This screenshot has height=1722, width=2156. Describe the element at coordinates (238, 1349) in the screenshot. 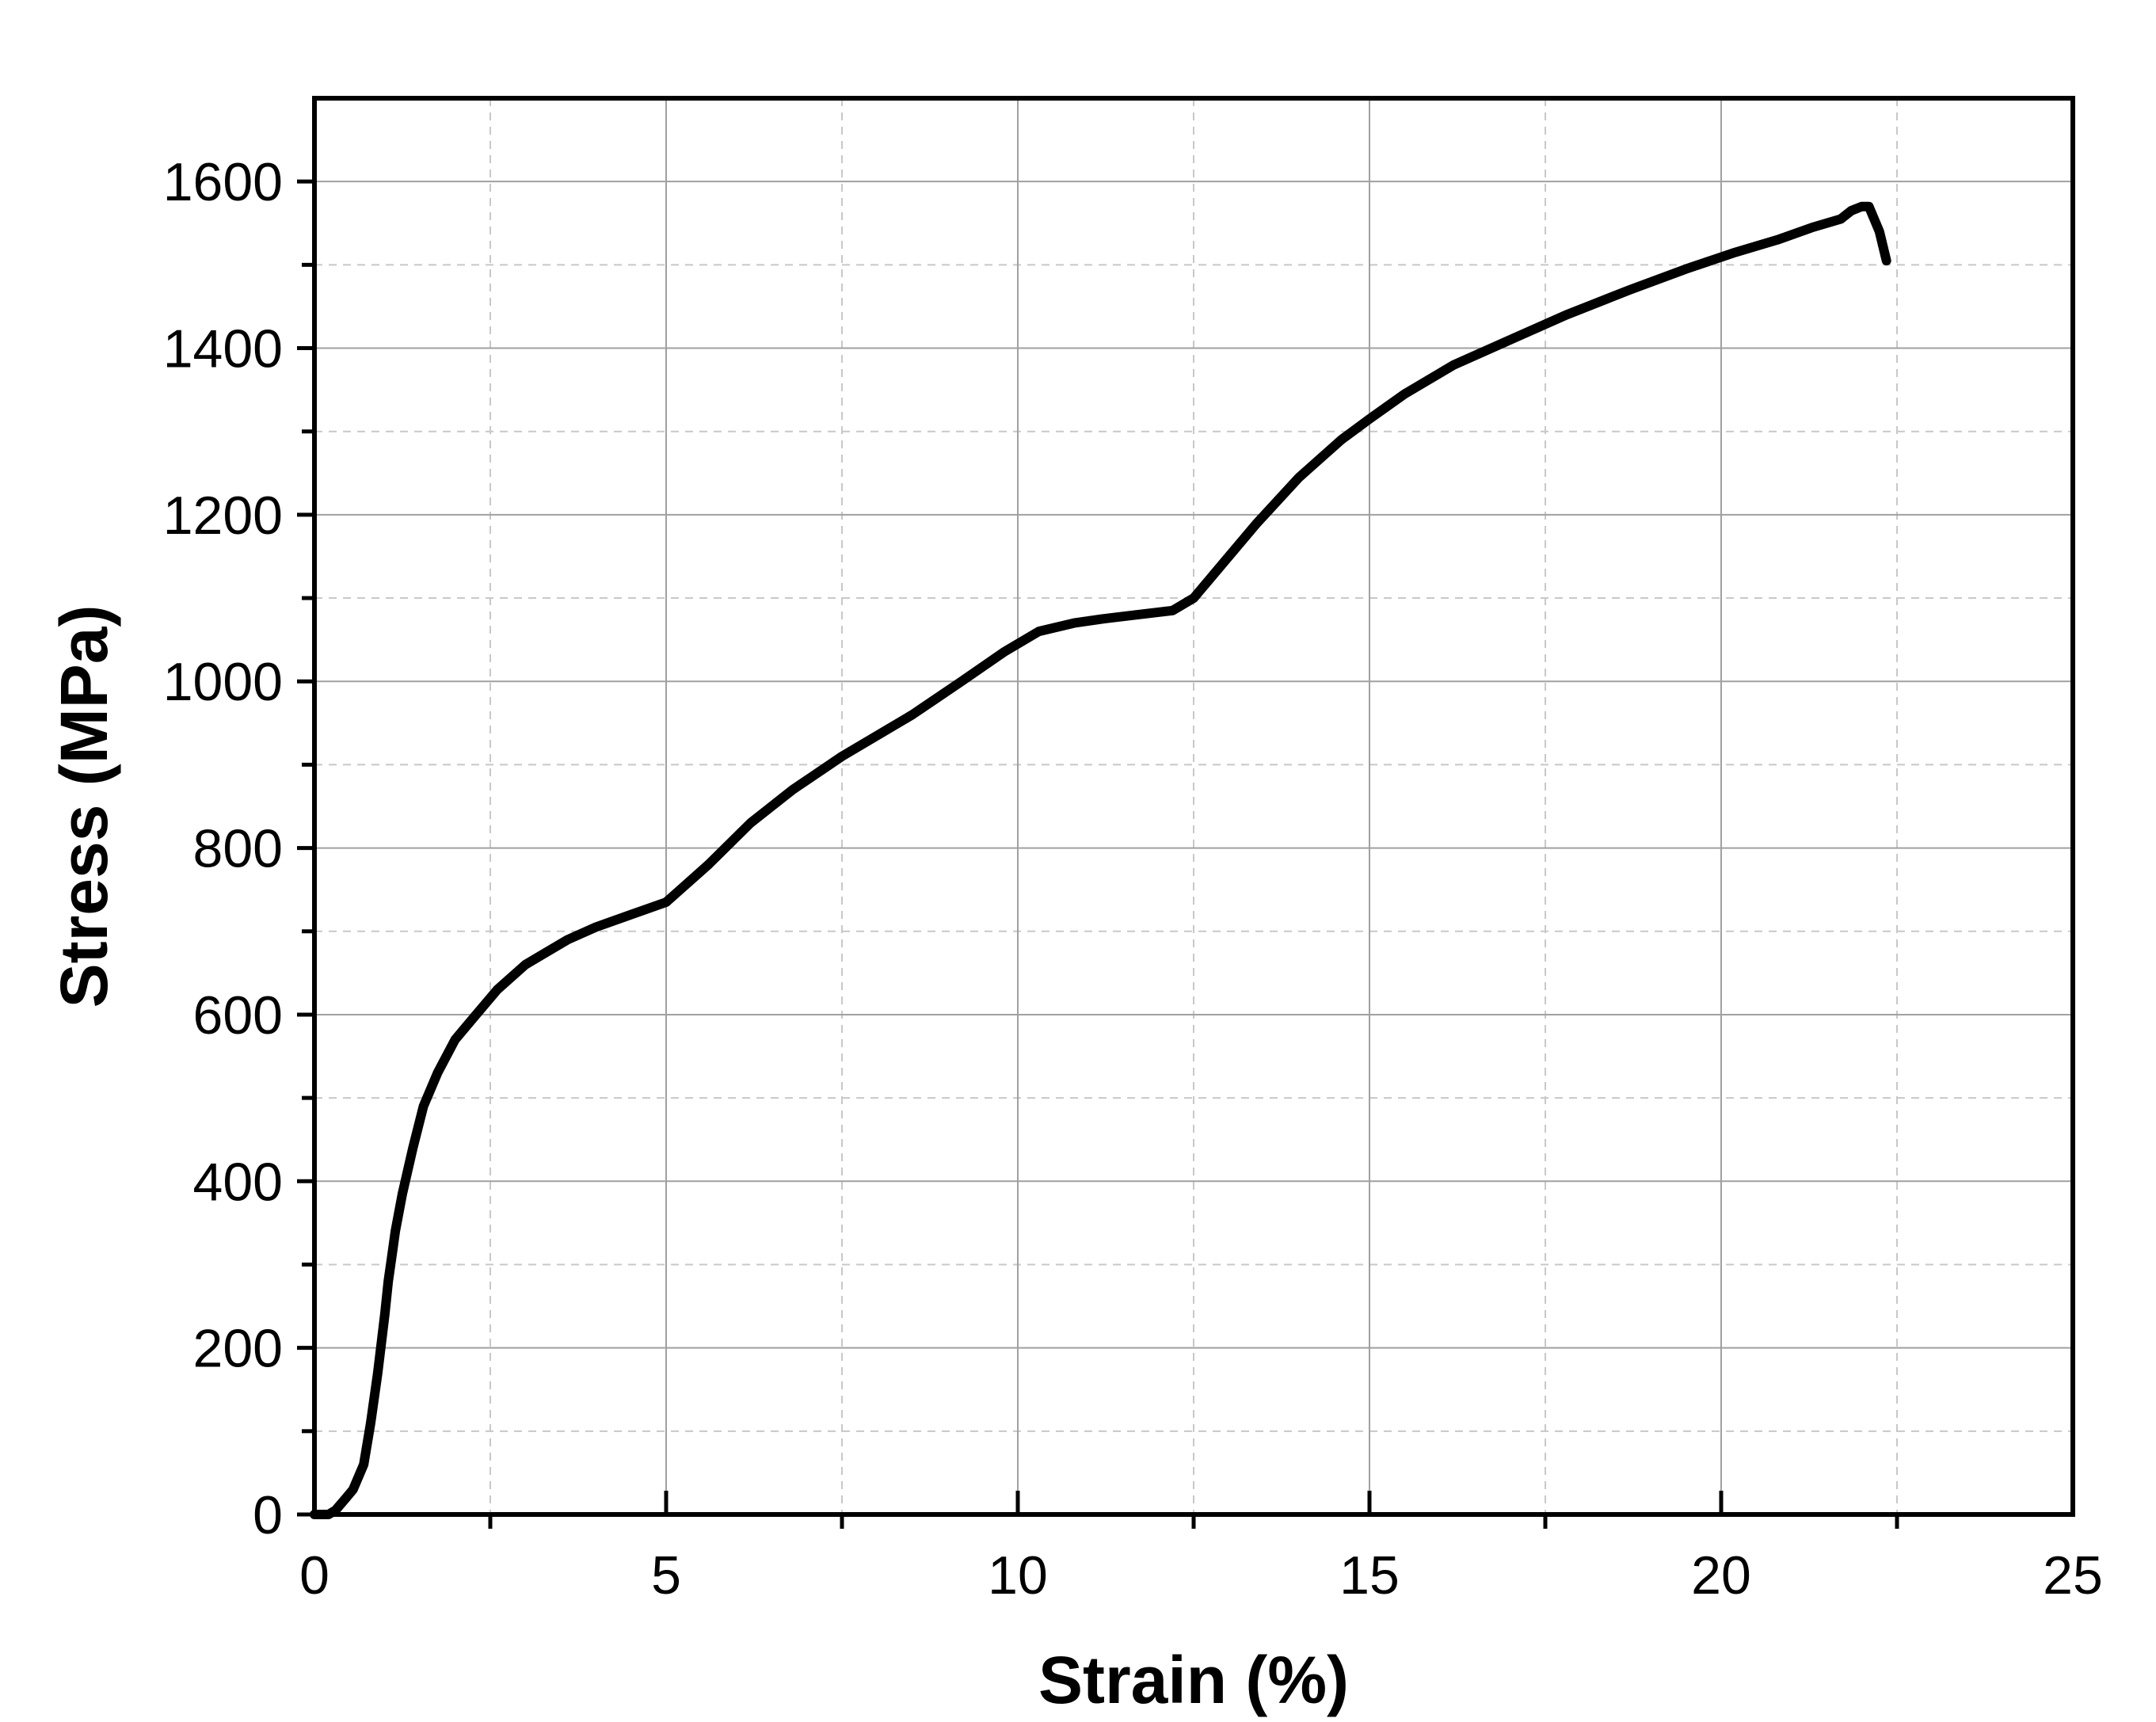

I see `y-tick-label: 200` at that location.